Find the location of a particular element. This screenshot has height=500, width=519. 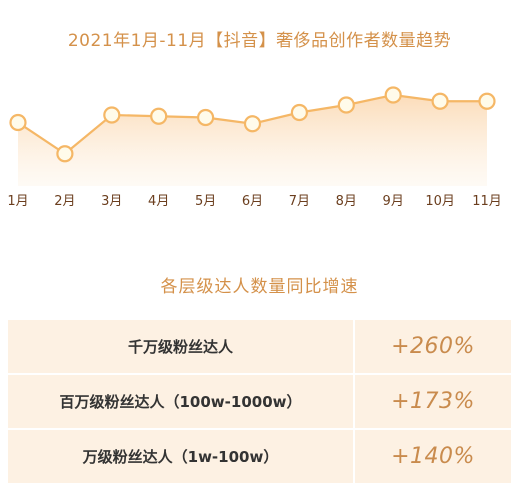

x-axis-label: 11月 is located at coordinates (487, 201).